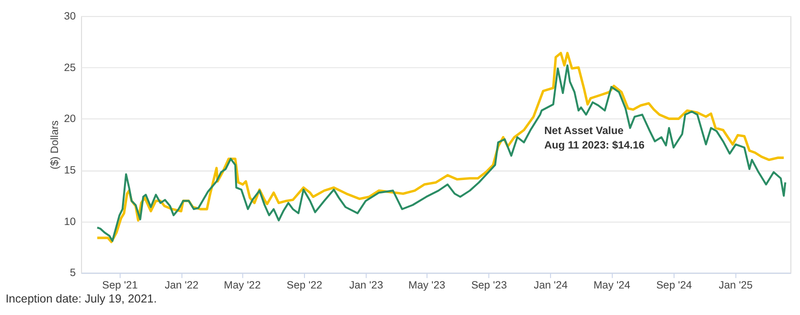 The height and width of the screenshot is (315, 800). I want to click on y-tick-label: 5, so click(73, 273).